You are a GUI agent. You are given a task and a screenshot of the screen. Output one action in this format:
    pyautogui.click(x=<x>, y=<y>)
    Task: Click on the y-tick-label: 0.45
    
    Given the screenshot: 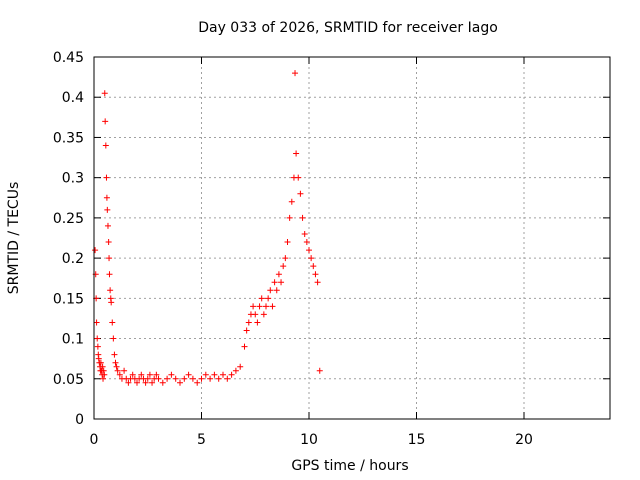 What is the action you would take?
    pyautogui.click(x=68, y=58)
    